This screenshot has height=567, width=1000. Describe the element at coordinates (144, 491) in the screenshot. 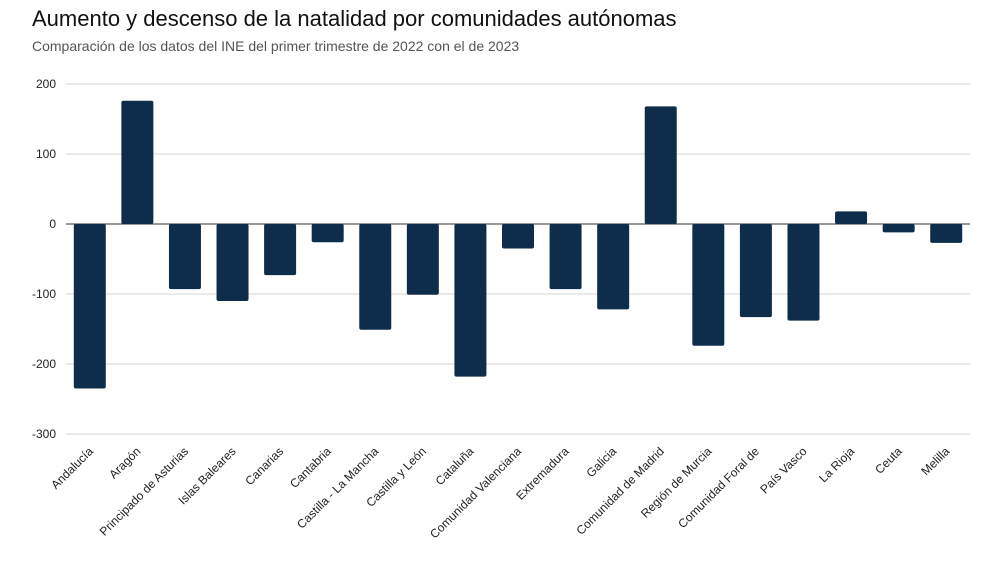

I see `x-tick-label: Principado de Asturias` at that location.